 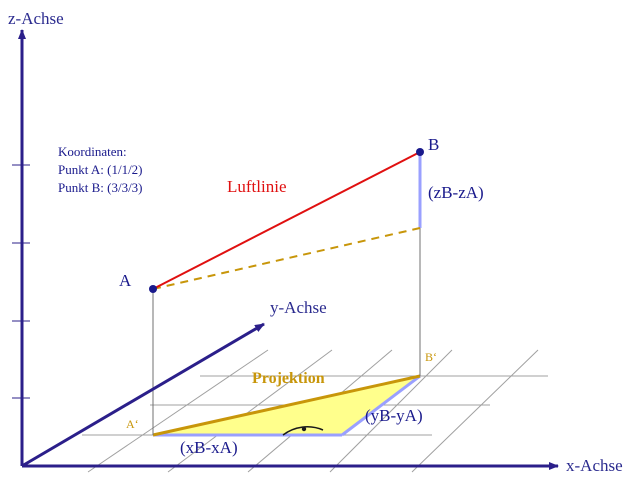 What do you see at coordinates (36, 18) in the screenshot?
I see `z-axis-label: z-Achse` at bounding box center [36, 18].